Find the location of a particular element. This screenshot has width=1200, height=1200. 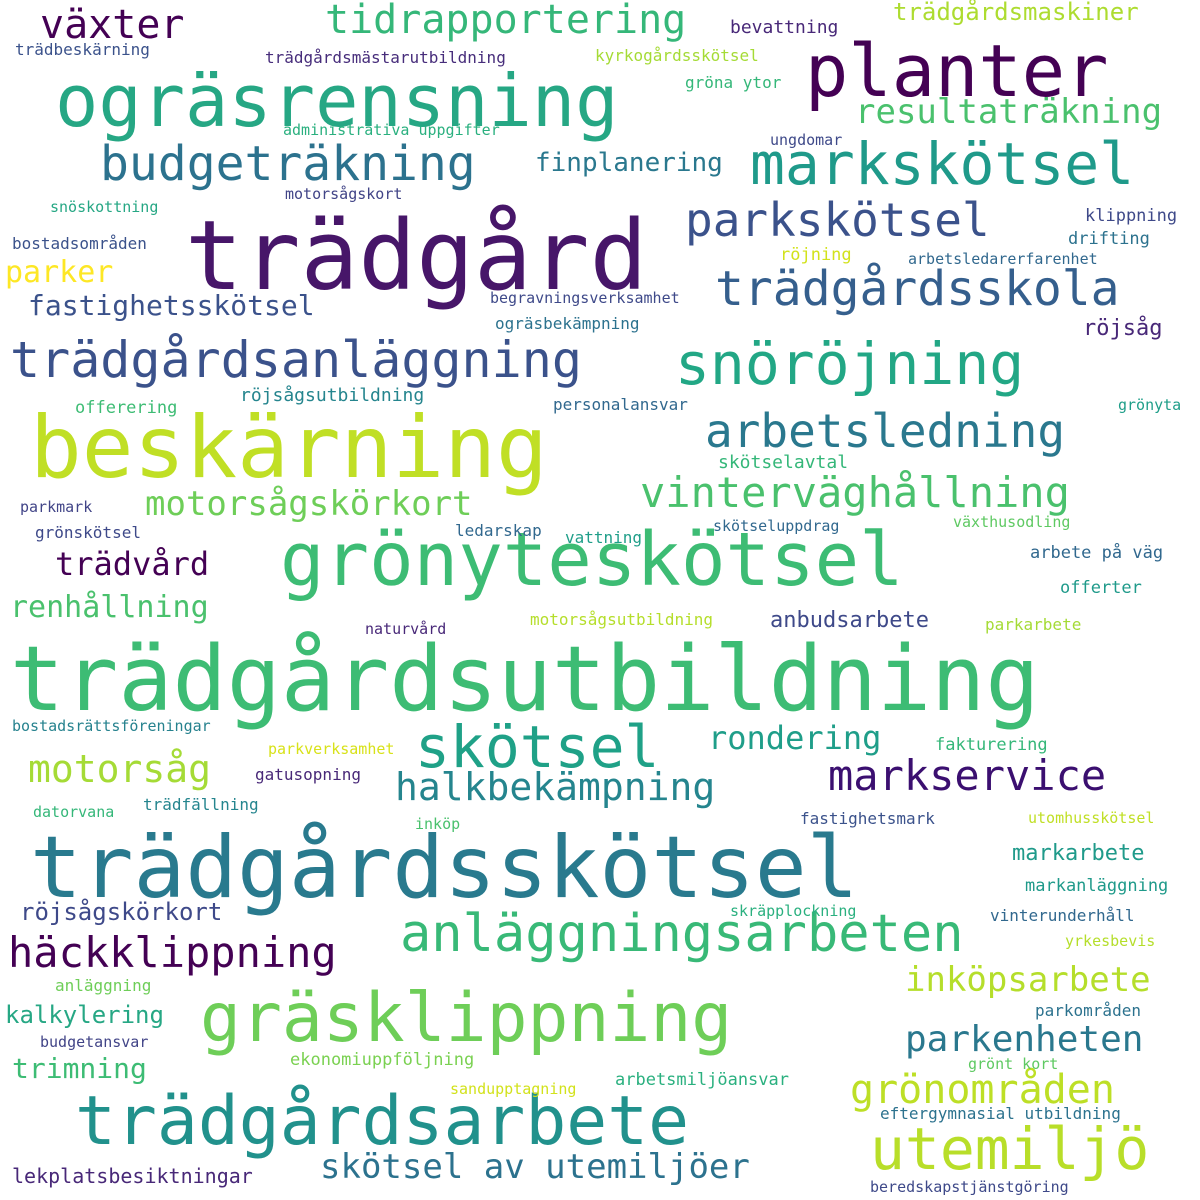

word-58: bostadsområden is located at coordinates (79, 243).